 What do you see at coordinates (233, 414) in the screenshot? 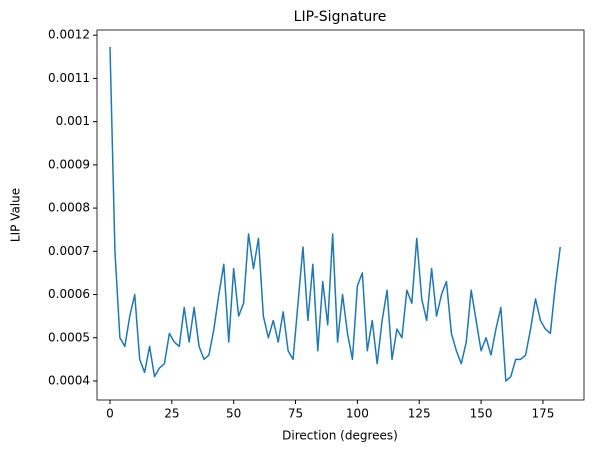
I see `x-tick-label: 50` at bounding box center [233, 414].